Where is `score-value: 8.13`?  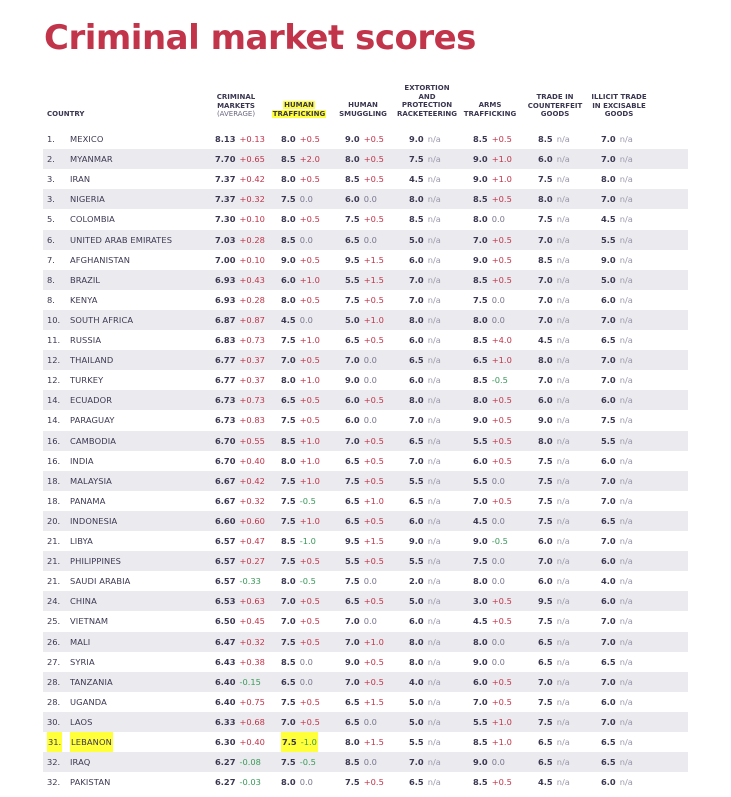
score-value: 8.13 is located at coordinates (225, 139).